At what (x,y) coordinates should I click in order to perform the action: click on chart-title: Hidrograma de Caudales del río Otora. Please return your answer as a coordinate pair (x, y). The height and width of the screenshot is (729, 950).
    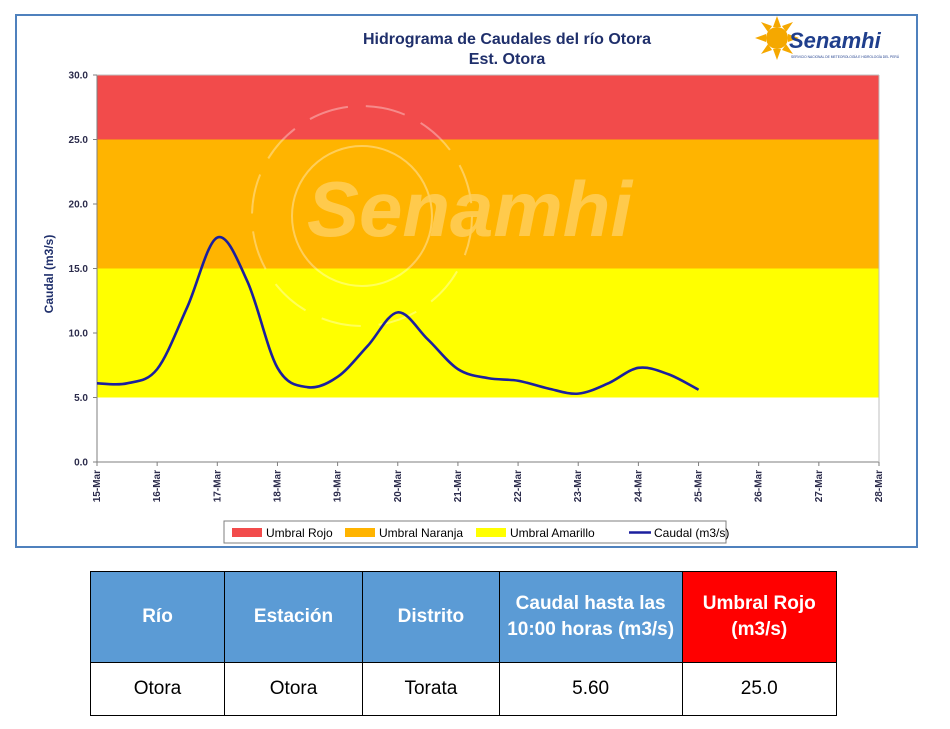
    Looking at the image, I should click on (507, 39).